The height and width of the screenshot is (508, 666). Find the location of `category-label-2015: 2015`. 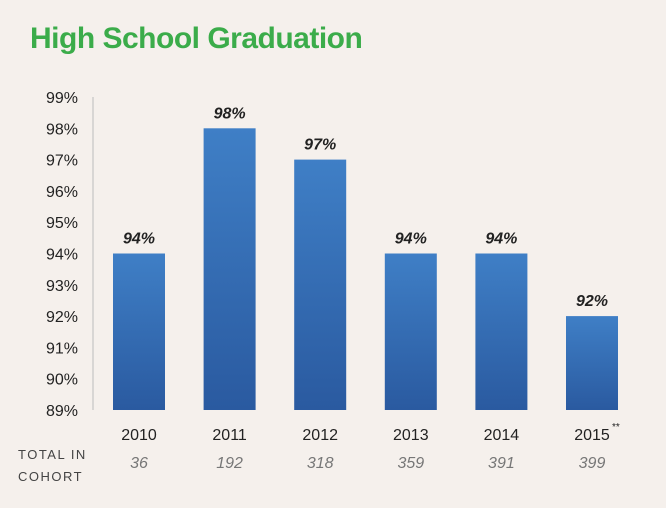

category-label-2015: 2015 is located at coordinates (592, 435).